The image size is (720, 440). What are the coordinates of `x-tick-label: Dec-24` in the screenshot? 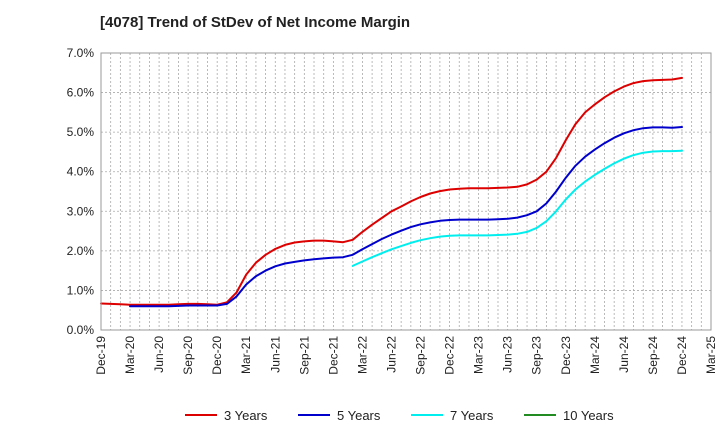 It's located at (682, 355).